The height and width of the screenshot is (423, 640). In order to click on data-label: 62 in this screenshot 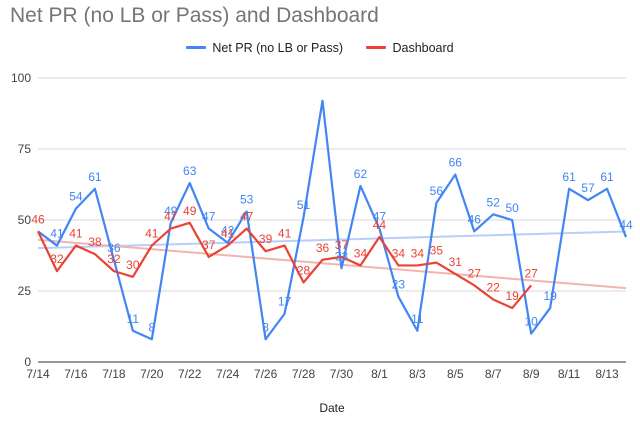, I will do `click(361, 174)`.